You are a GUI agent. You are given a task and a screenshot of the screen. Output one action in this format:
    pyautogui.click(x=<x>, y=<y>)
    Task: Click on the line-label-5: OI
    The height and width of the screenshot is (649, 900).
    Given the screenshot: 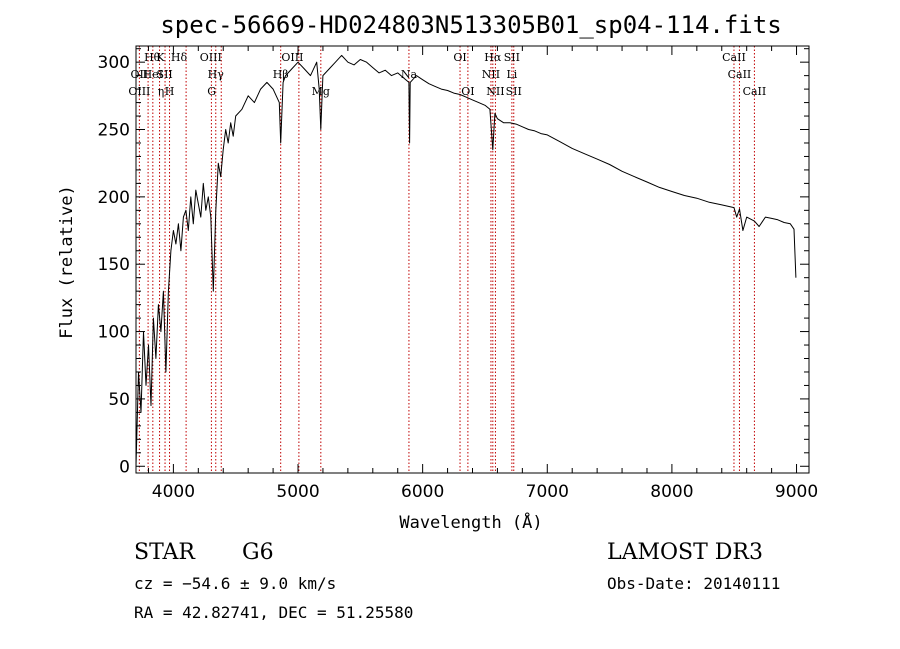 What is the action you would take?
    pyautogui.click(x=459, y=57)
    